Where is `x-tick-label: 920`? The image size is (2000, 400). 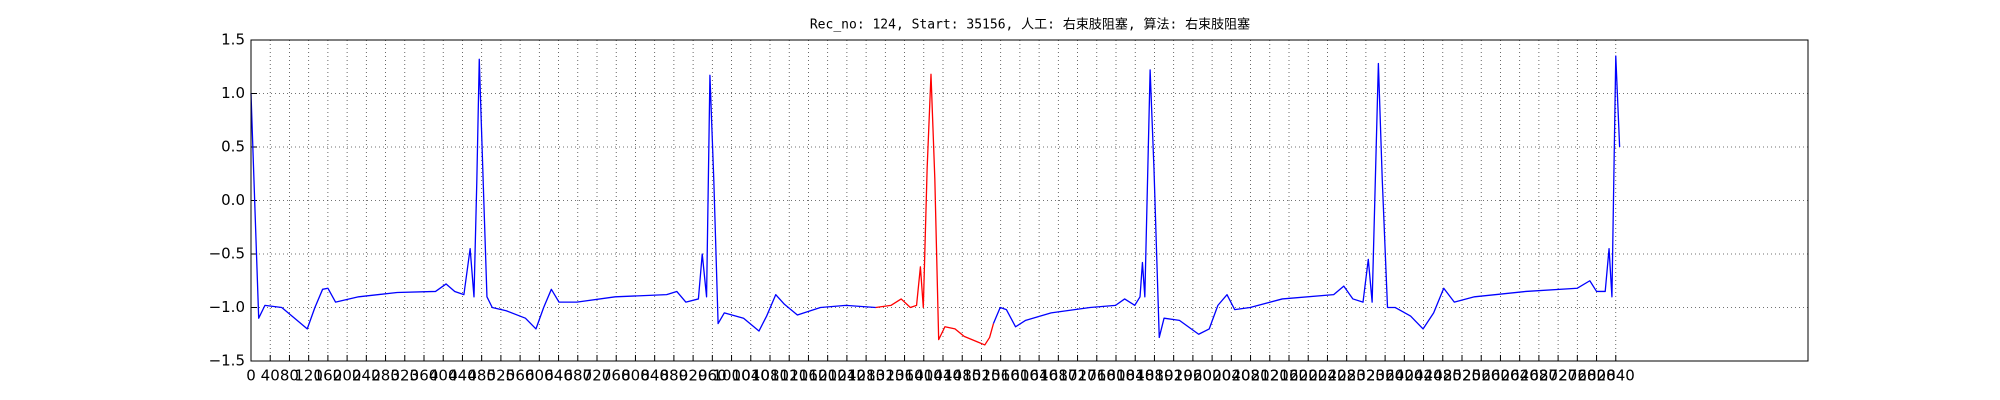
x-tick-label: 920 is located at coordinates (693, 376).